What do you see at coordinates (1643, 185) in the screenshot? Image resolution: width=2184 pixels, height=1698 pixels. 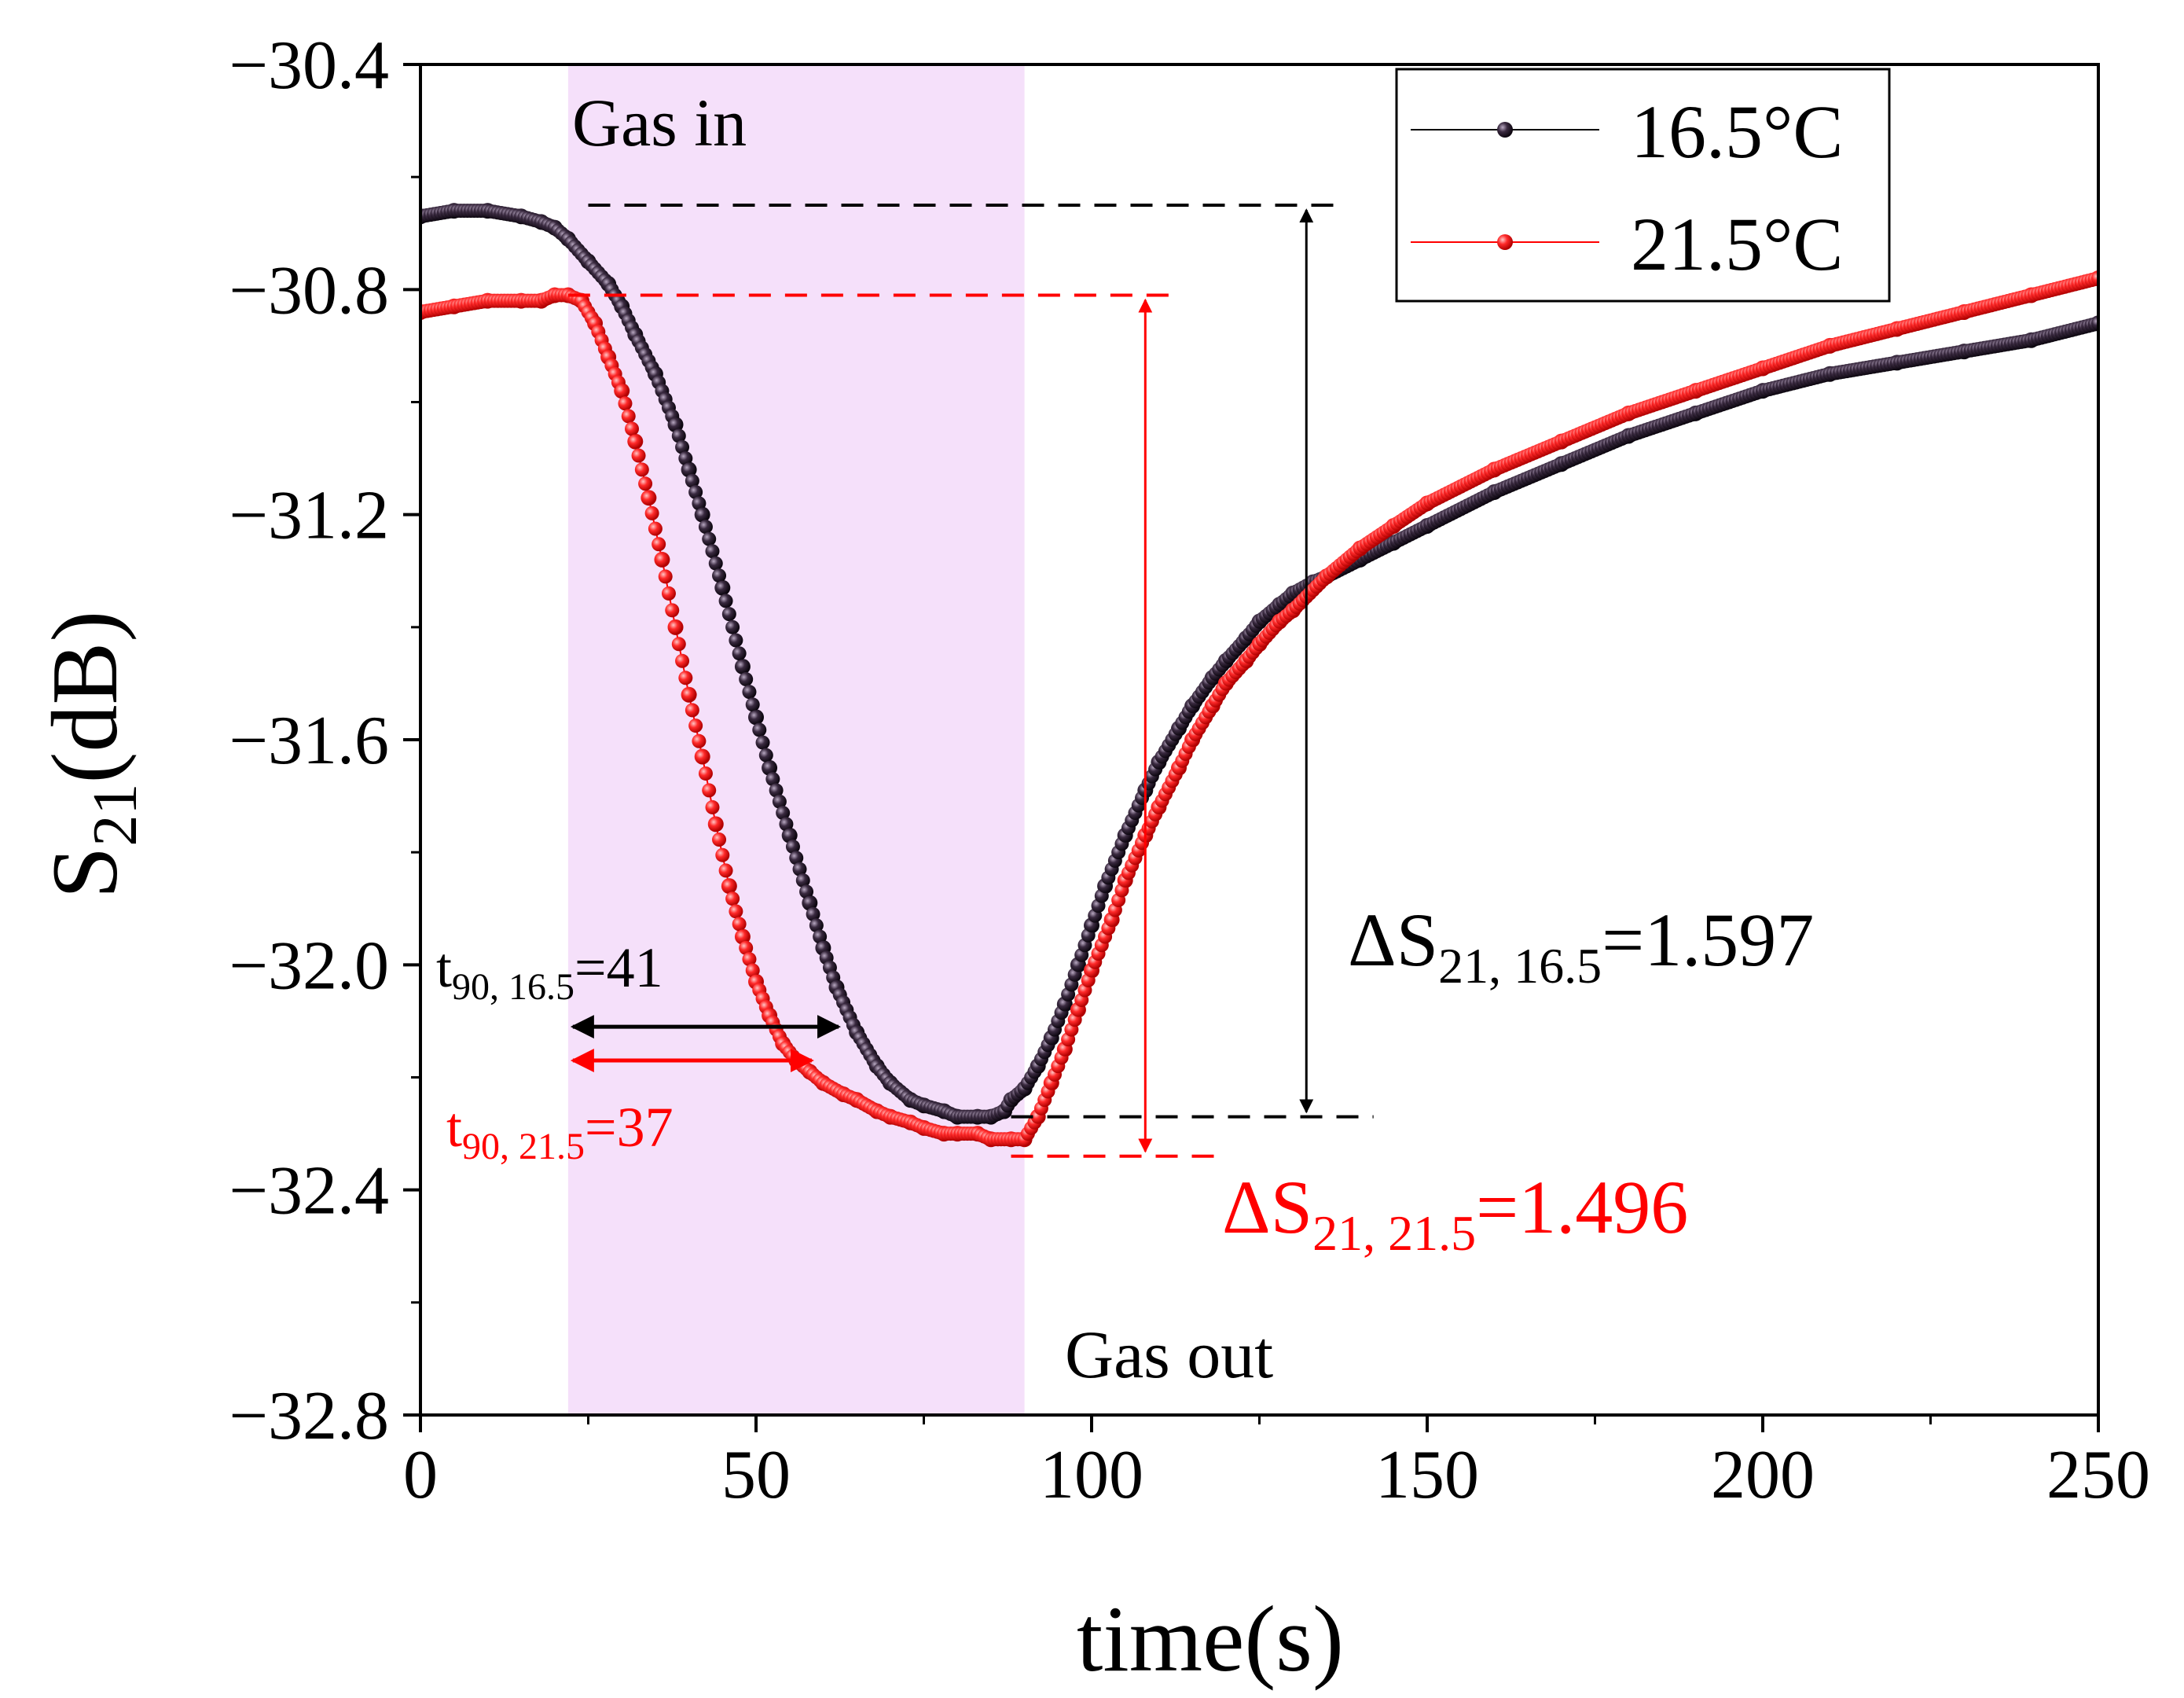 I see `legend: 16.5°C 21.5°C` at bounding box center [1643, 185].